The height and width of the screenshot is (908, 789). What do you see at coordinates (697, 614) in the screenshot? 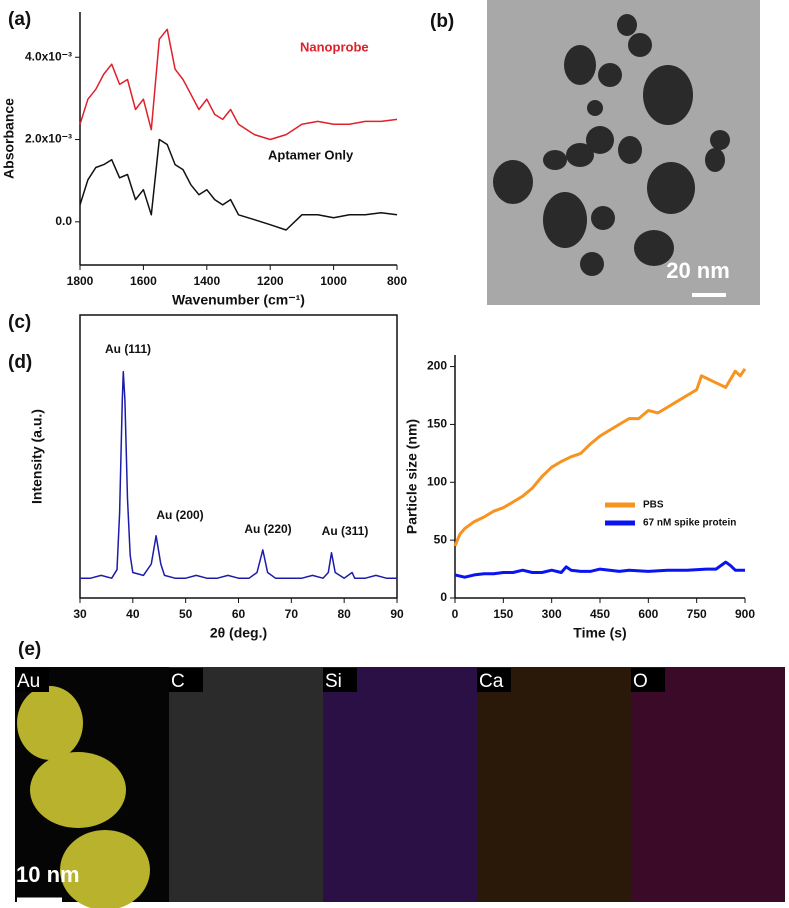
I see `x-tick-label: 750` at bounding box center [697, 614].